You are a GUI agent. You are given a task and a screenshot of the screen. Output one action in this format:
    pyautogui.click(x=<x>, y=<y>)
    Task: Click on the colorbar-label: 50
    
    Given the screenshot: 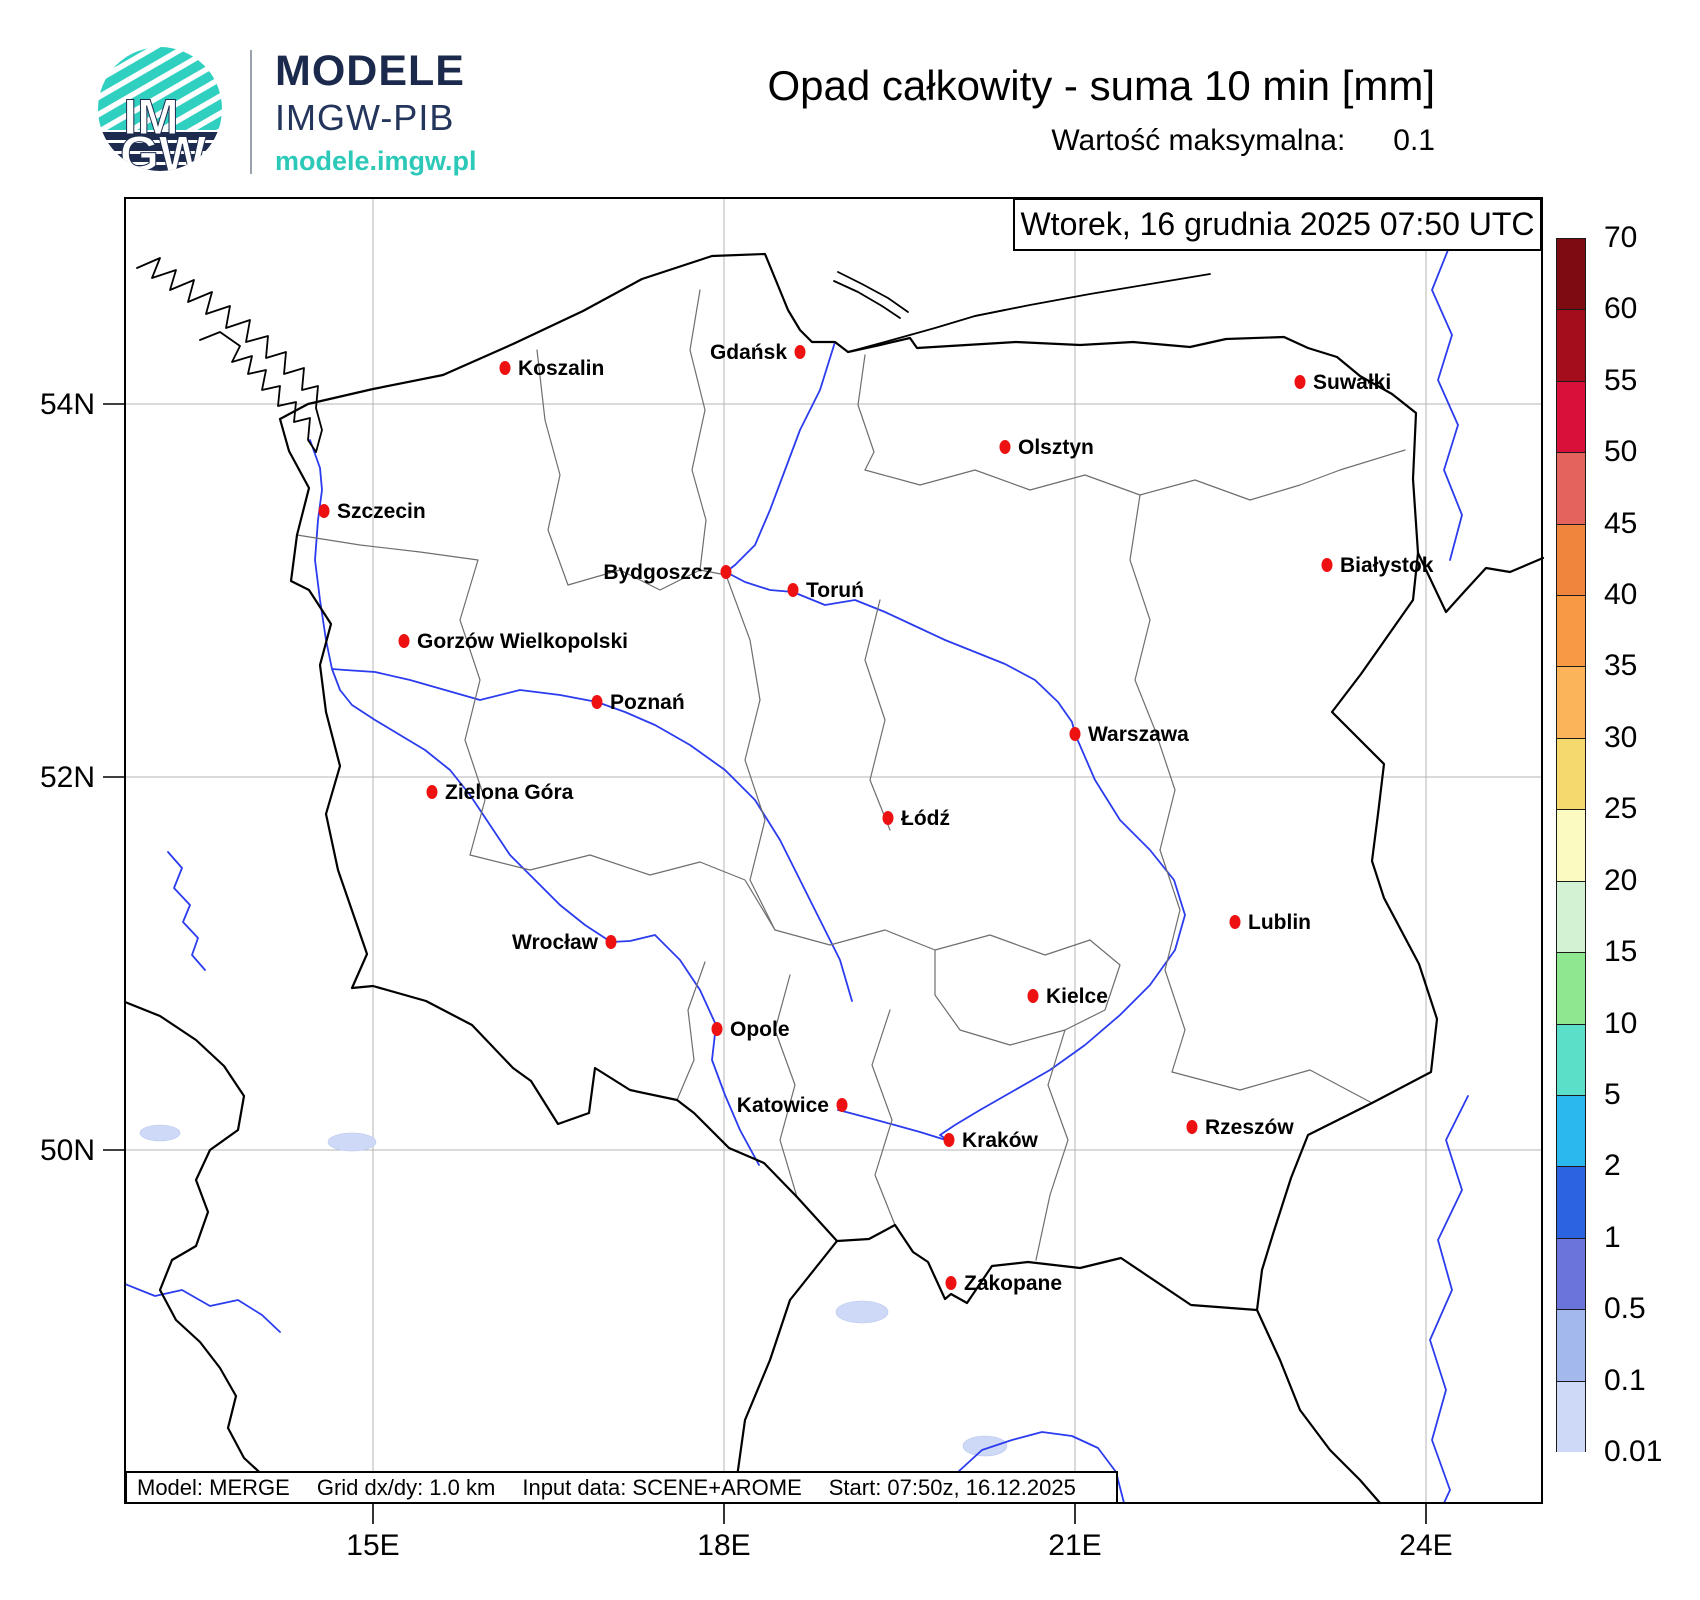 What is the action you would take?
    pyautogui.click(x=1621, y=452)
    